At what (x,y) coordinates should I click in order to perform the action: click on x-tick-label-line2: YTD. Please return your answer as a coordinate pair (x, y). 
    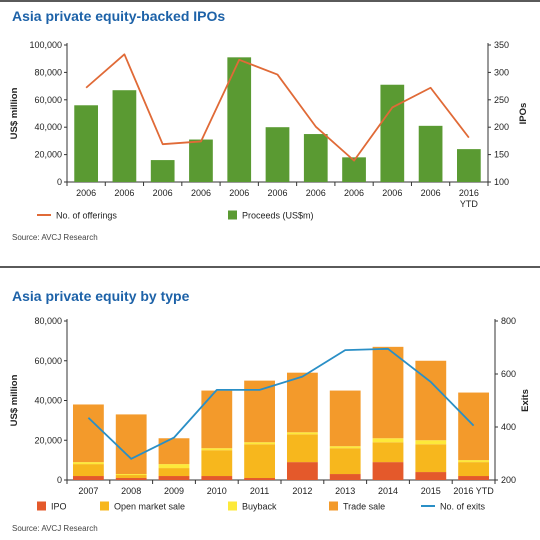
    Looking at the image, I should click on (469, 204).